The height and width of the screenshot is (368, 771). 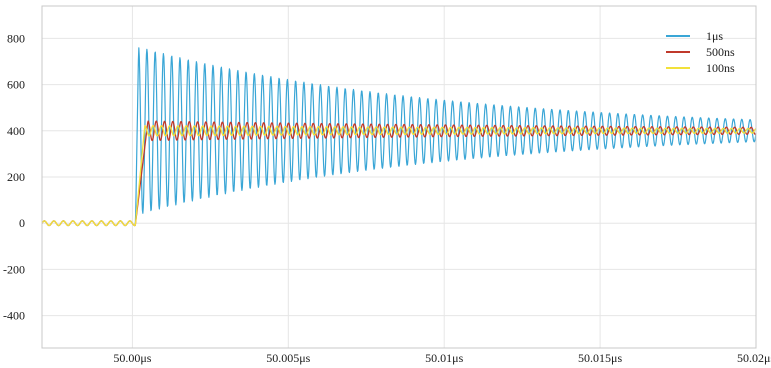 I want to click on y-tick-label: -400, so click(x=14, y=316).